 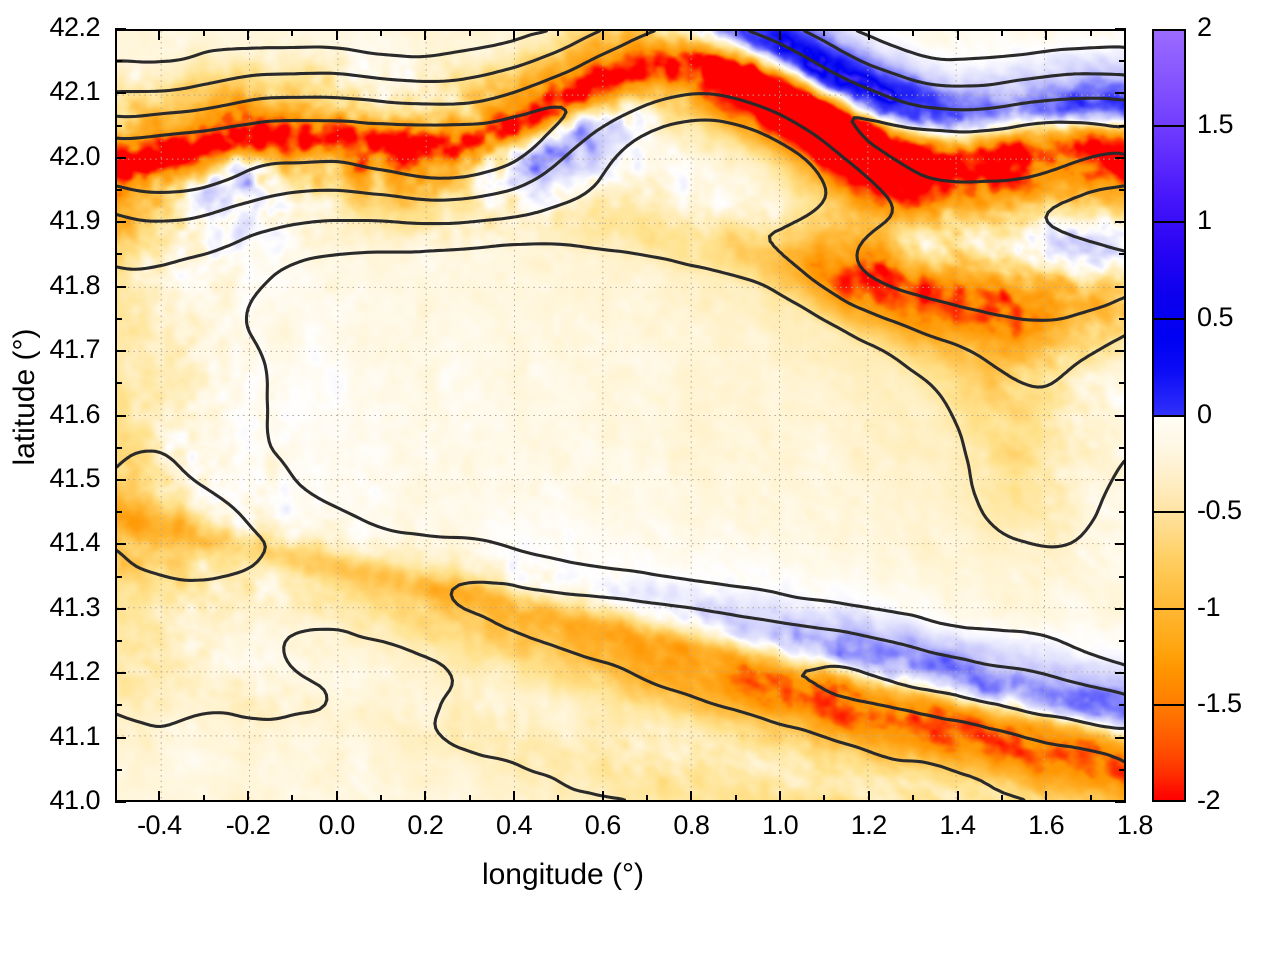 What do you see at coordinates (1219, 703) in the screenshot?
I see `colorbar-tick-label: -1.5` at bounding box center [1219, 703].